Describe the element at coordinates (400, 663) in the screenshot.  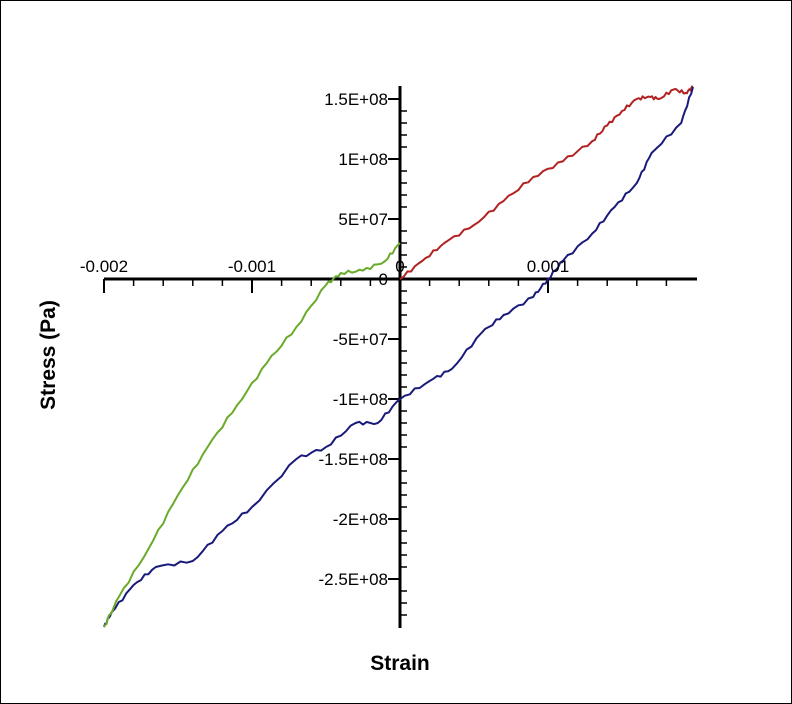
I see `x-axis-title: Strain` at that location.